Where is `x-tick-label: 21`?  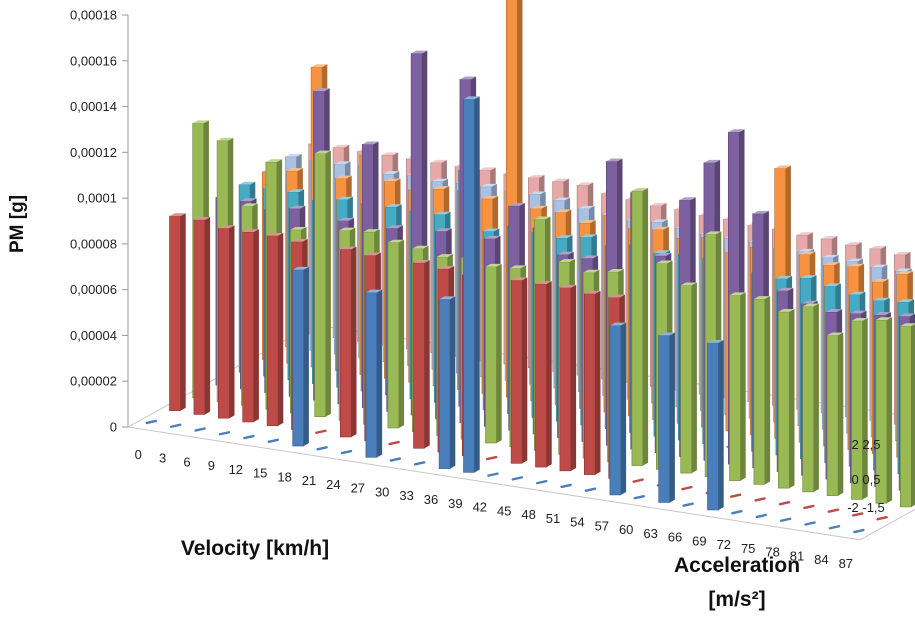
x-tick-label: 21 is located at coordinates (309, 480).